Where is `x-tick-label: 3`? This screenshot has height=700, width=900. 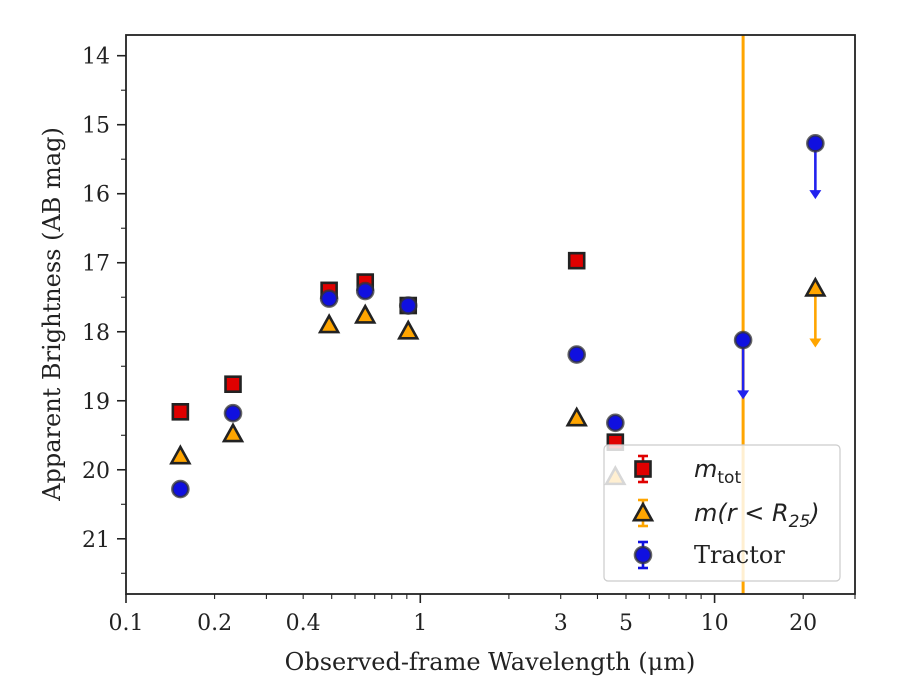 x-tick-label: 3 is located at coordinates (561, 623).